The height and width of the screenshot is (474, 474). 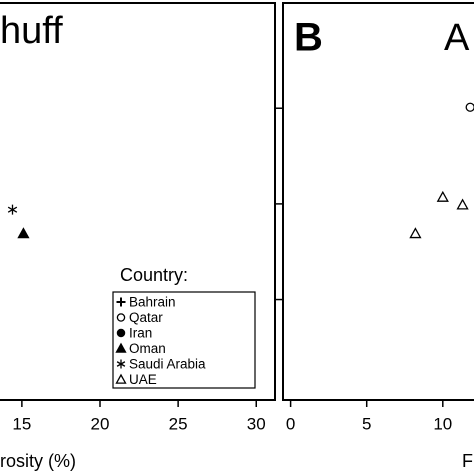 What do you see at coordinates (152, 302) in the screenshot?
I see `legend-label: Bahrain` at bounding box center [152, 302].